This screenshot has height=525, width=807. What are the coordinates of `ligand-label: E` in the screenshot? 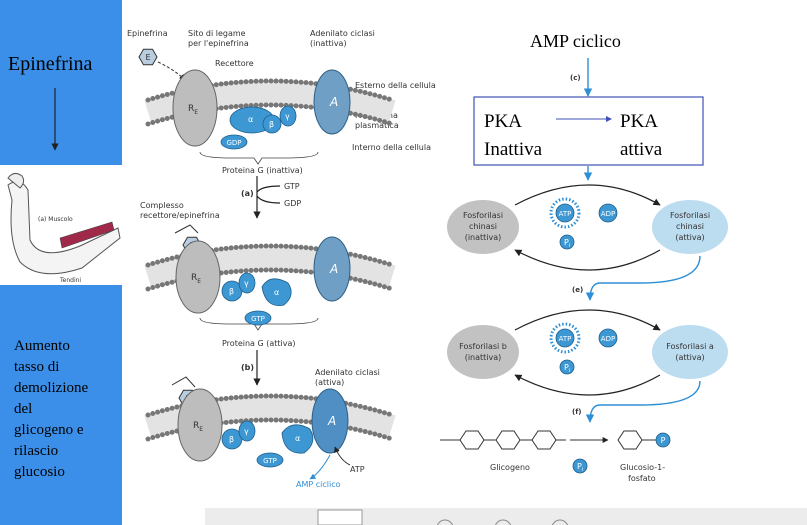 It's located at (147, 57).